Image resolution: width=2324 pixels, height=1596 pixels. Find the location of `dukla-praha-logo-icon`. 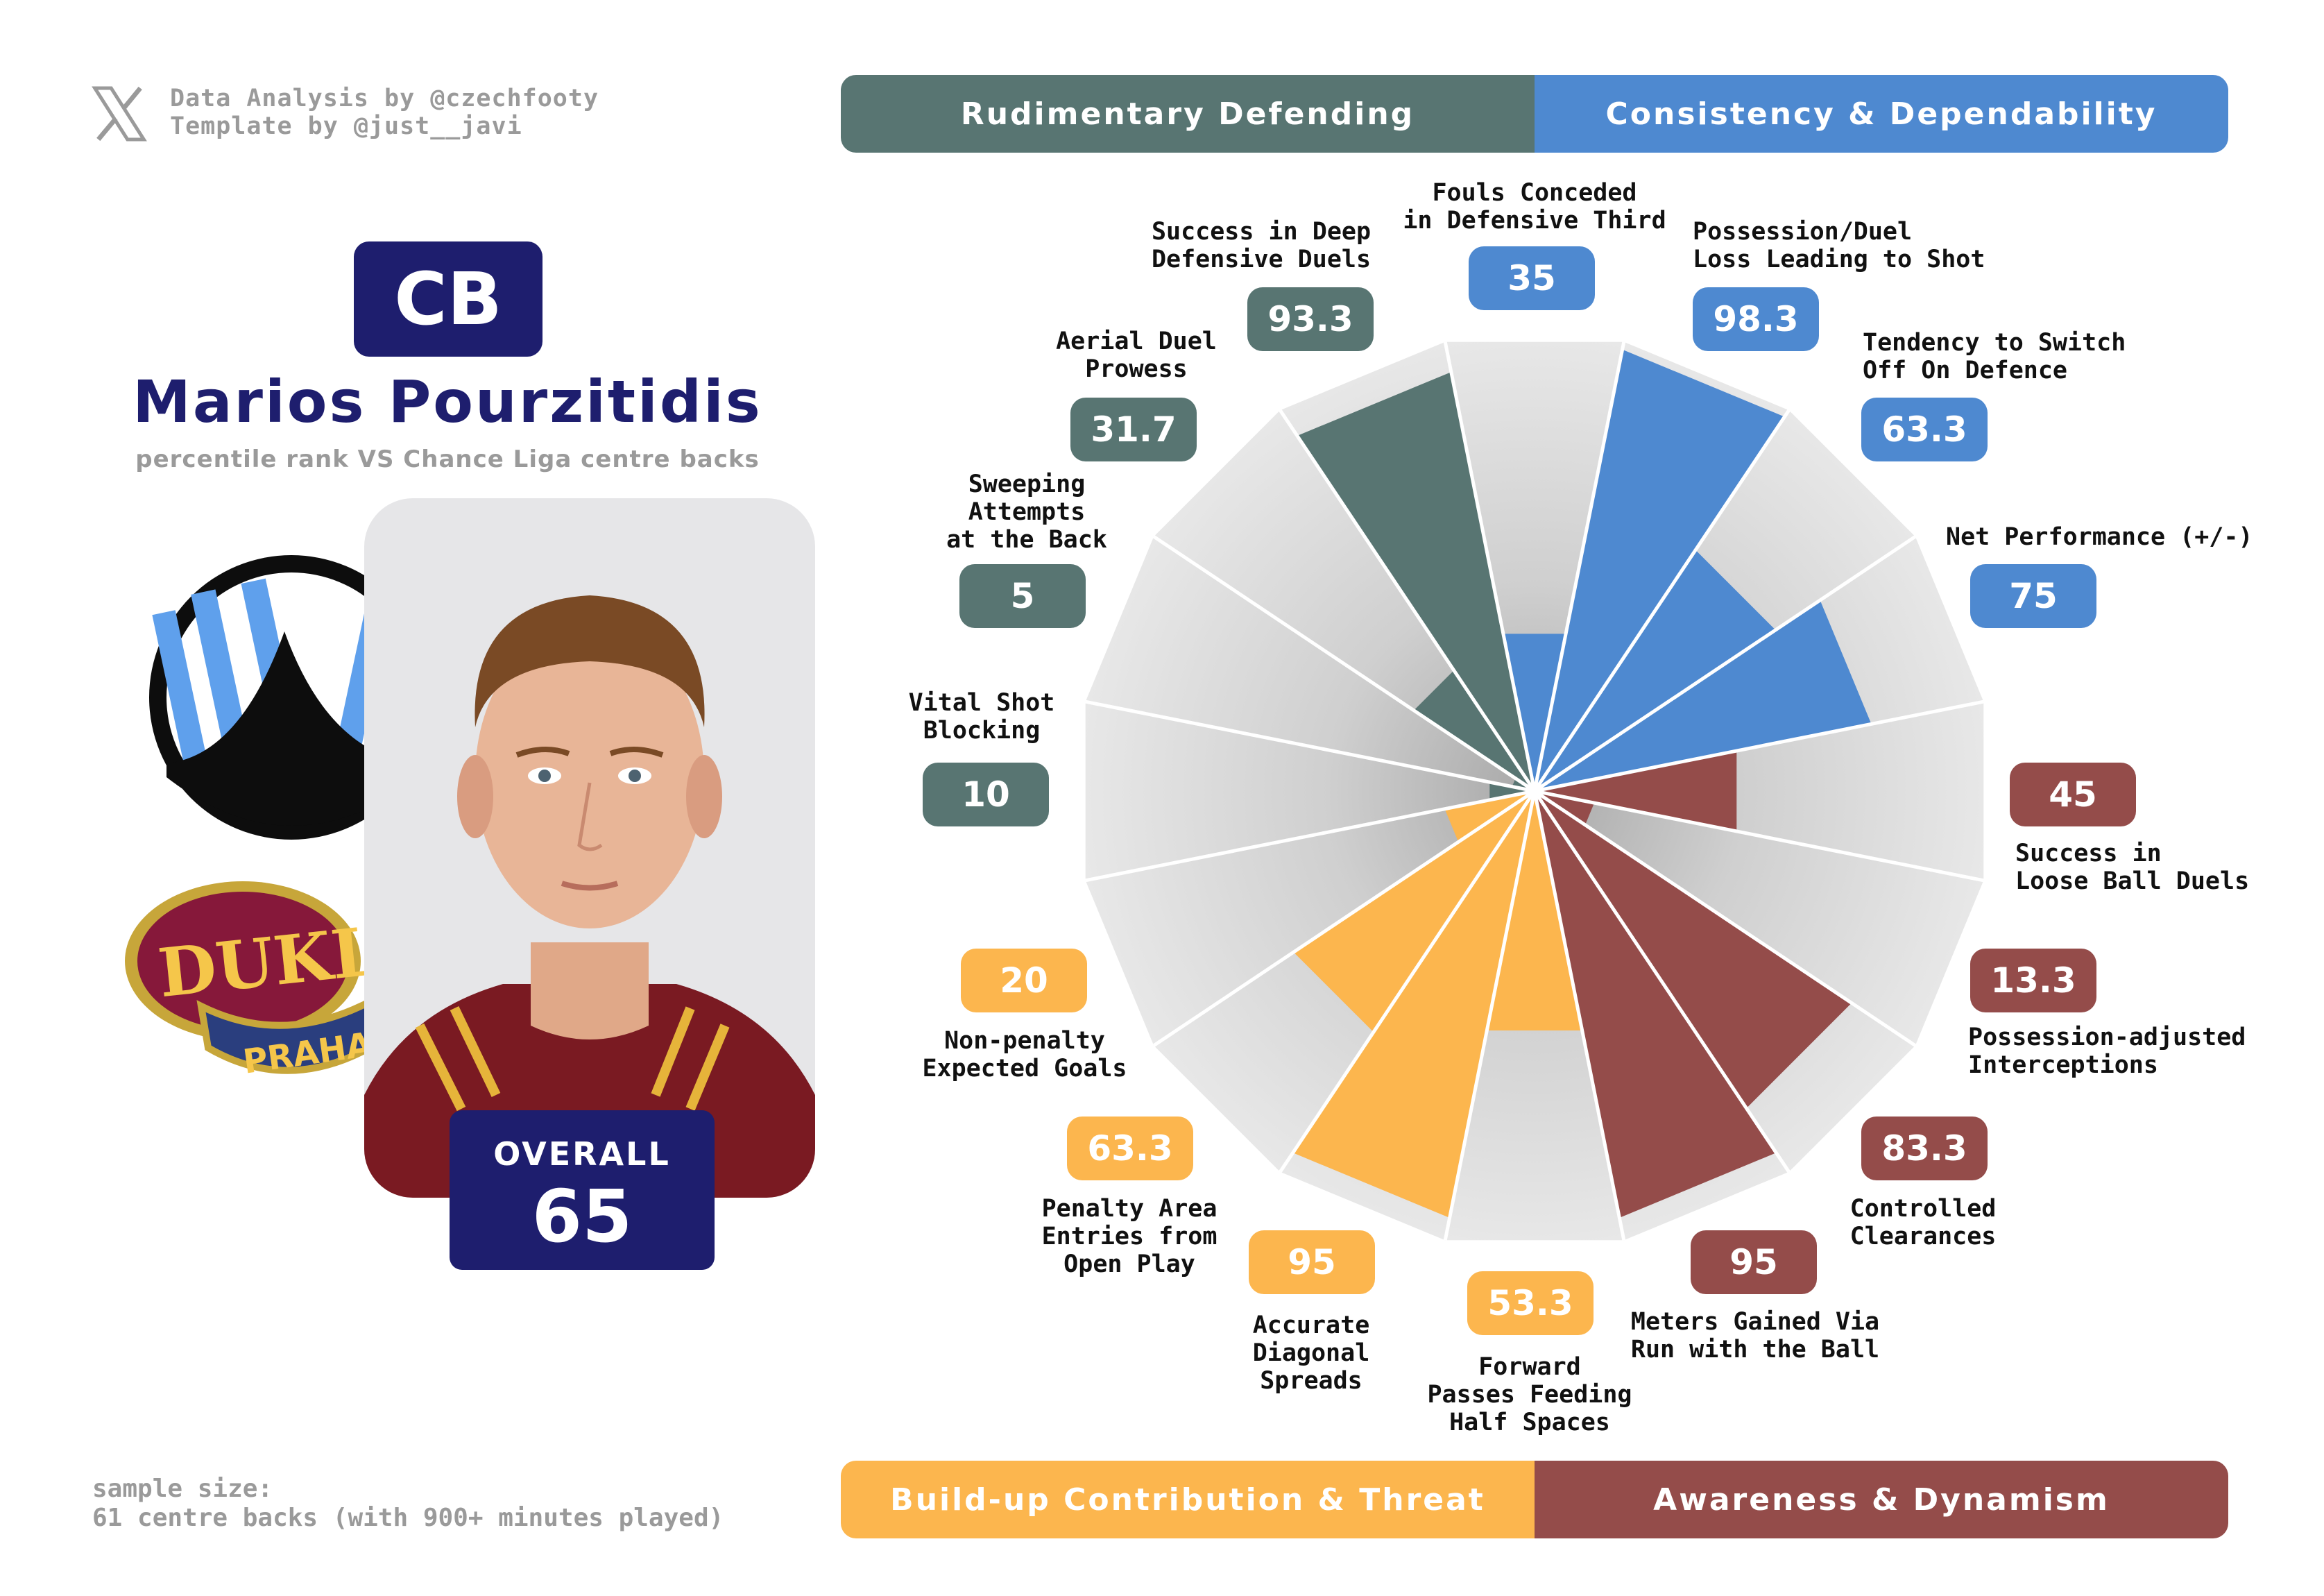

dukla-praha-logo-icon is located at coordinates (256, 977).